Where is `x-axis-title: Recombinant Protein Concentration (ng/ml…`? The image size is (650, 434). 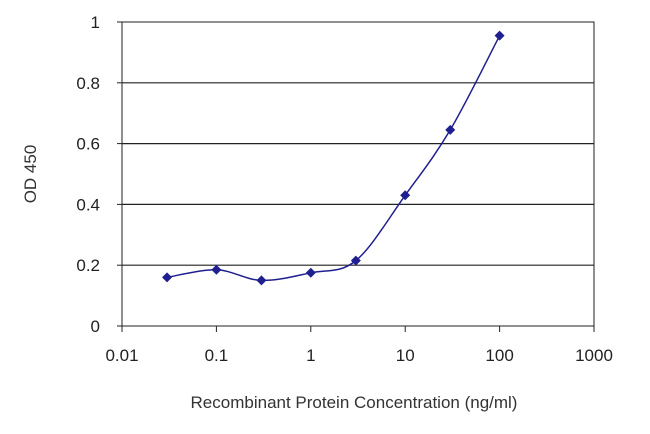
x-axis-title: Recombinant Protein Concentration (ng/ml… is located at coordinates (354, 402).